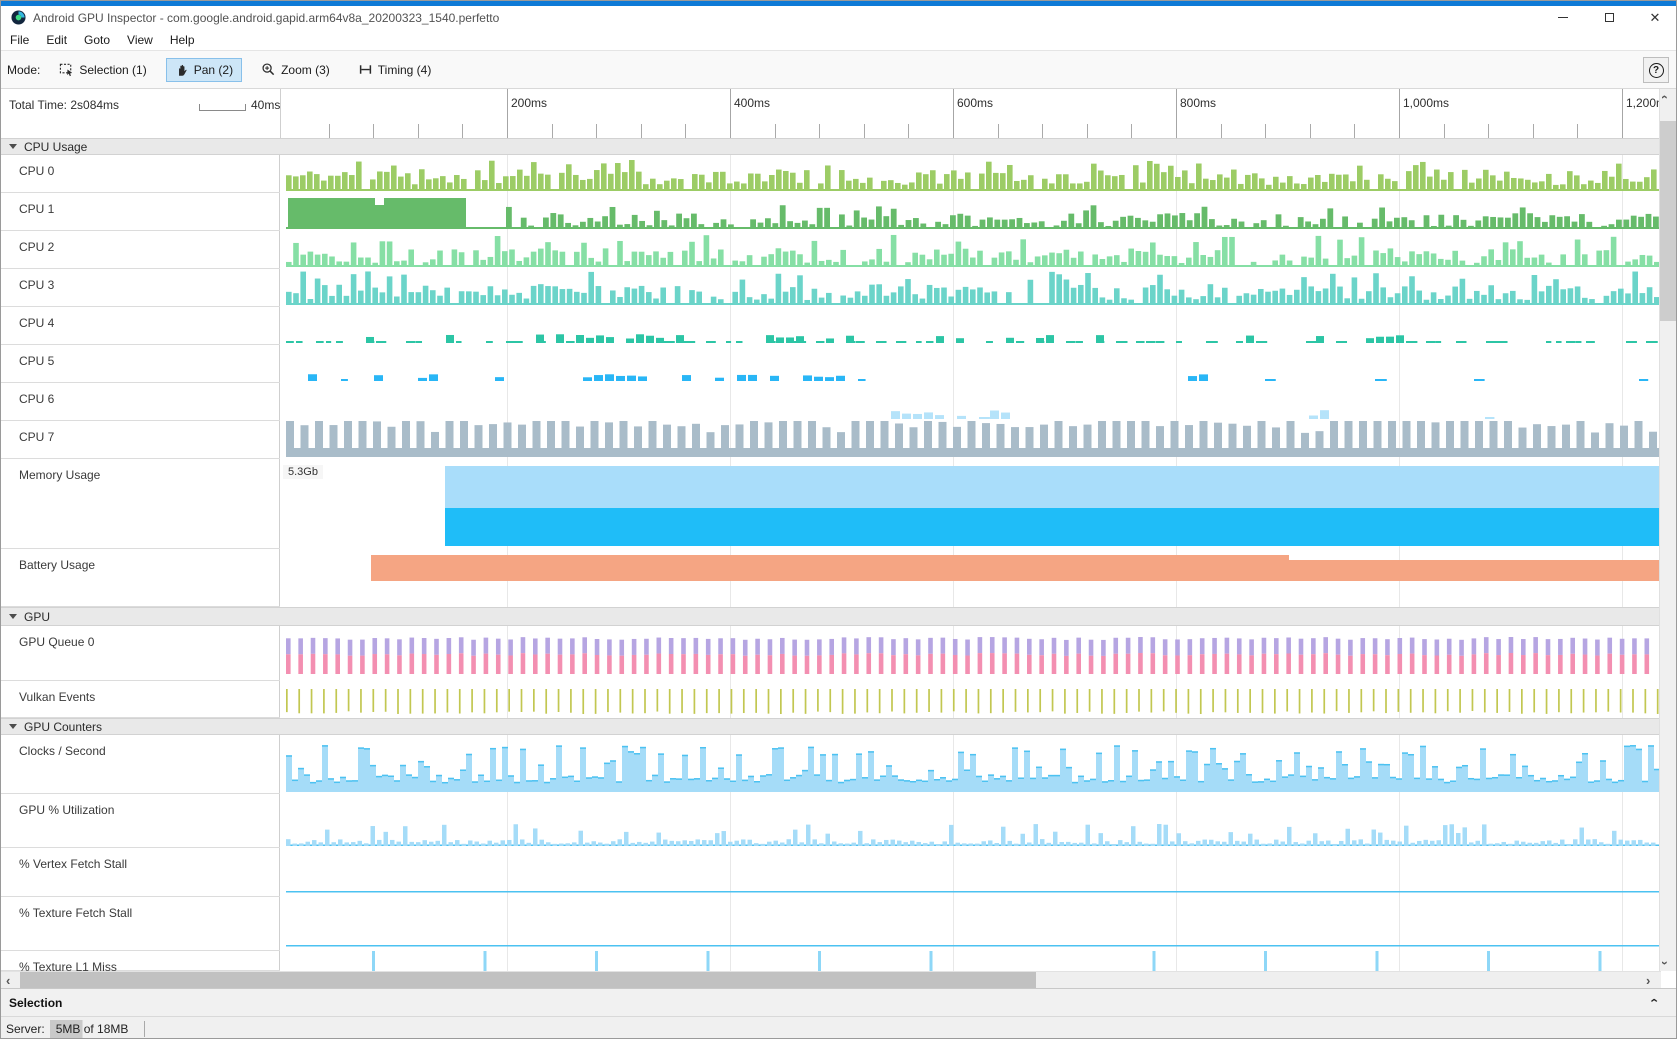 The height and width of the screenshot is (1039, 1677). I want to click on minimize-button, so click(1563, 17).